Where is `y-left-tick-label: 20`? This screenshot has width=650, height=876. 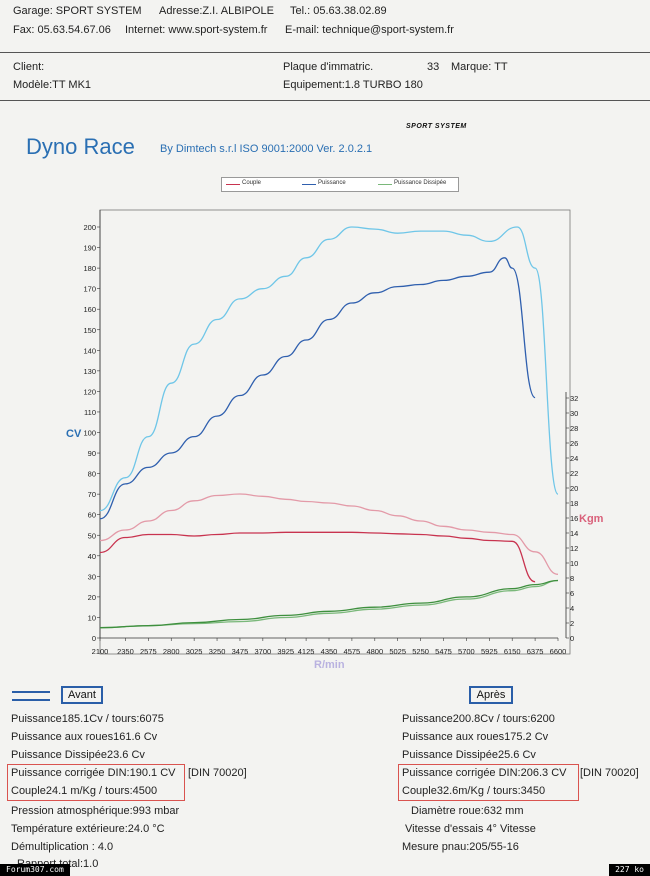 y-left-tick-label: 20 is located at coordinates (92, 597).